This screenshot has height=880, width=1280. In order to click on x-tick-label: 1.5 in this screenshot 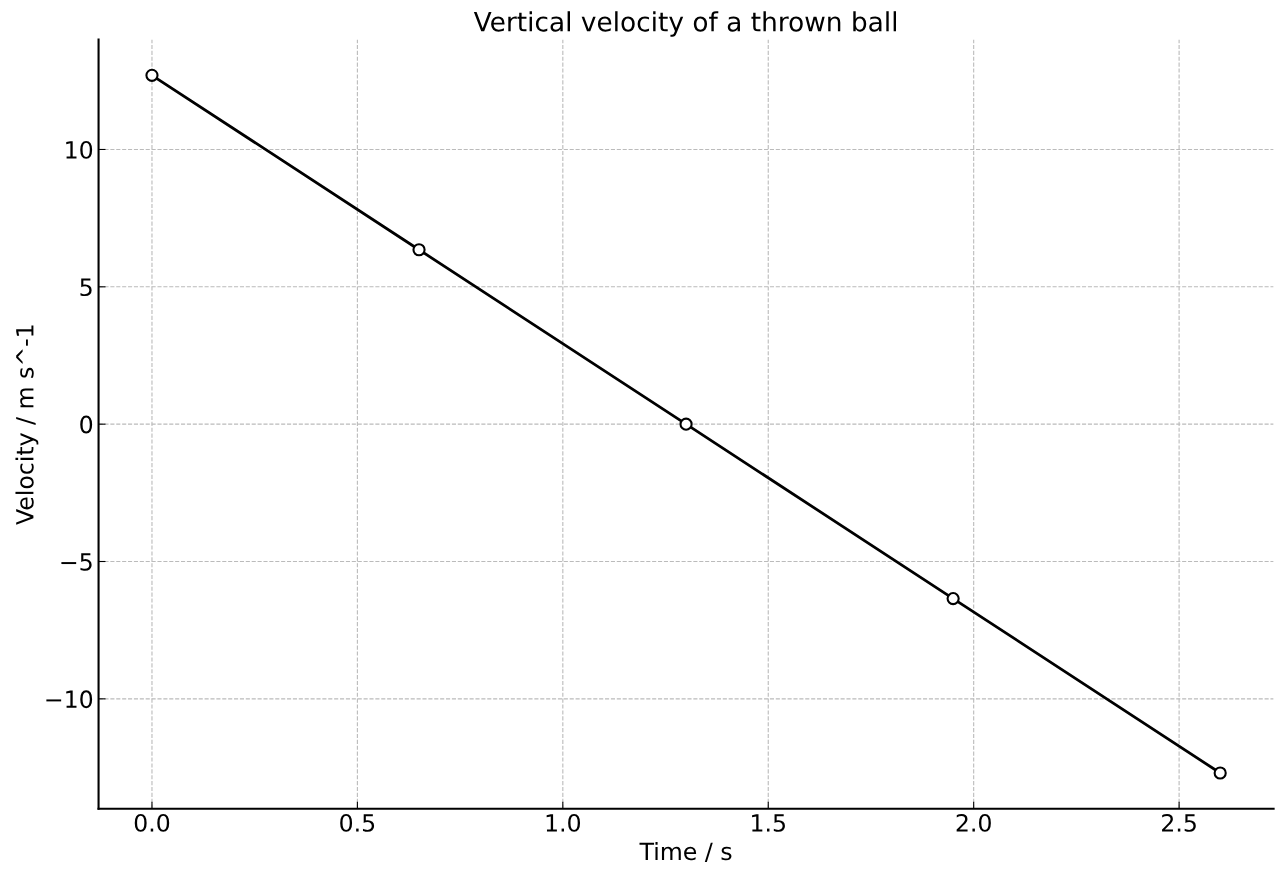, I will do `click(768, 823)`.